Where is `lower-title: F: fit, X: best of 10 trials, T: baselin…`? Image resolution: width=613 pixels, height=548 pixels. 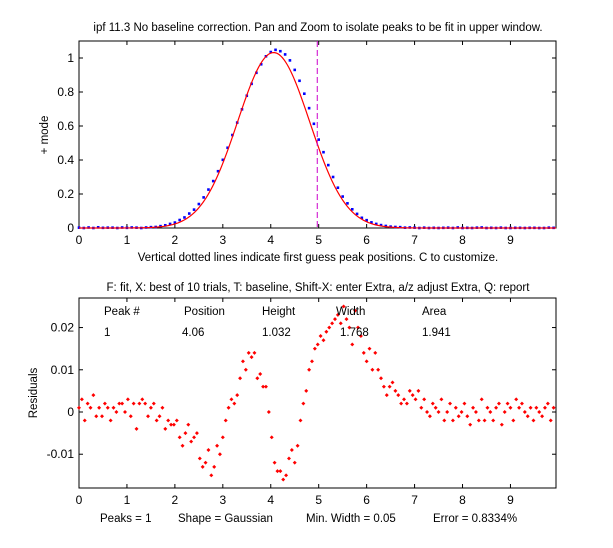 lower-title: F: fit, X: best of 10 trials, T: baselin… is located at coordinates (319, 288).